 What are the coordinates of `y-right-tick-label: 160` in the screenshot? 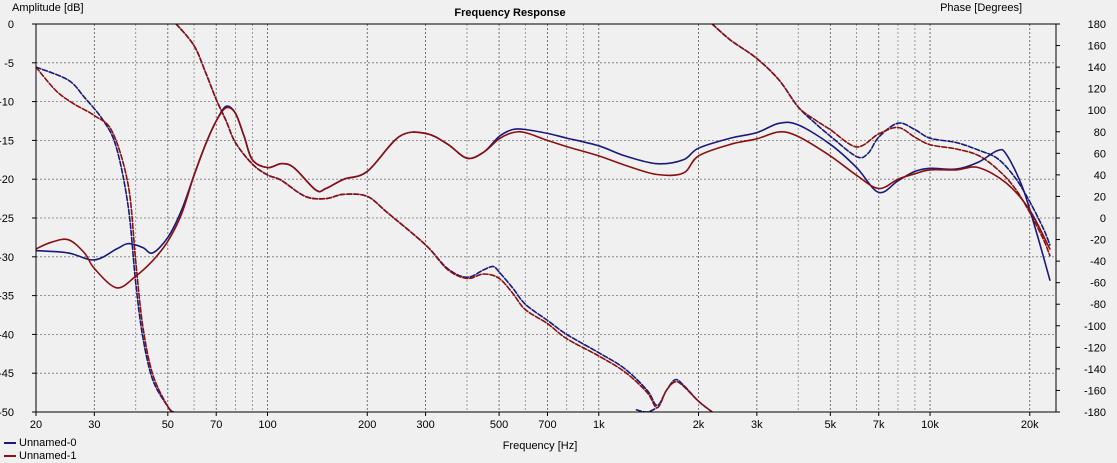 It's located at (1097, 47).